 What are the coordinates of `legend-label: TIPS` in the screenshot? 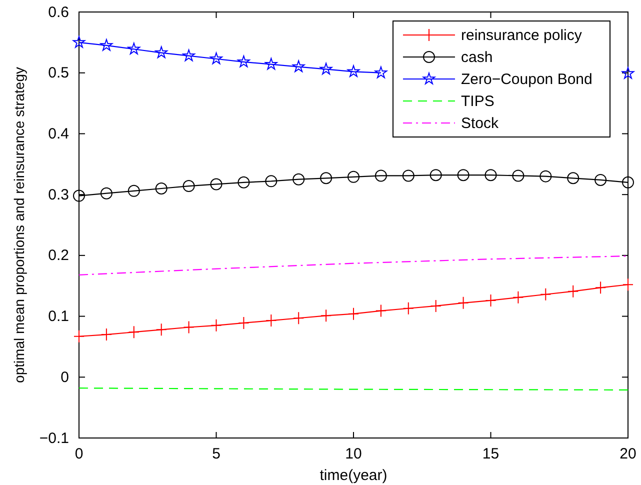 It's located at (477, 101).